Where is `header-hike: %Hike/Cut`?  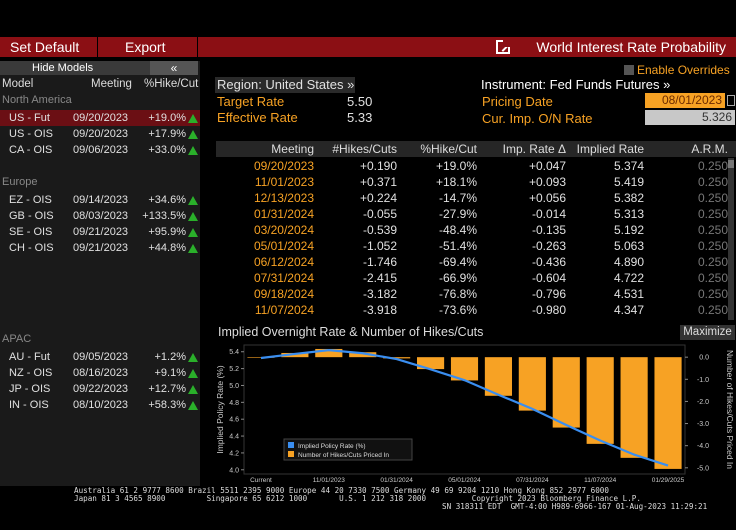 header-hike: %Hike/Cut is located at coordinates (171, 84).